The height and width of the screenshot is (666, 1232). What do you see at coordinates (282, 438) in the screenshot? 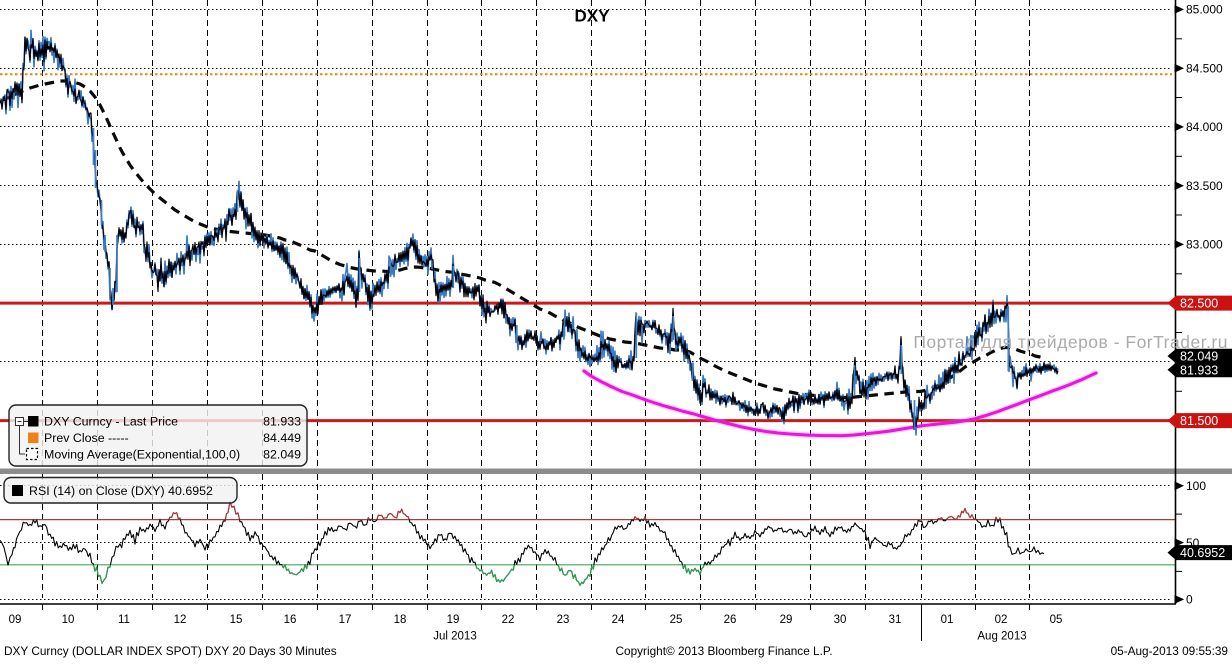
I see `svg-text: 84.449` at bounding box center [282, 438].